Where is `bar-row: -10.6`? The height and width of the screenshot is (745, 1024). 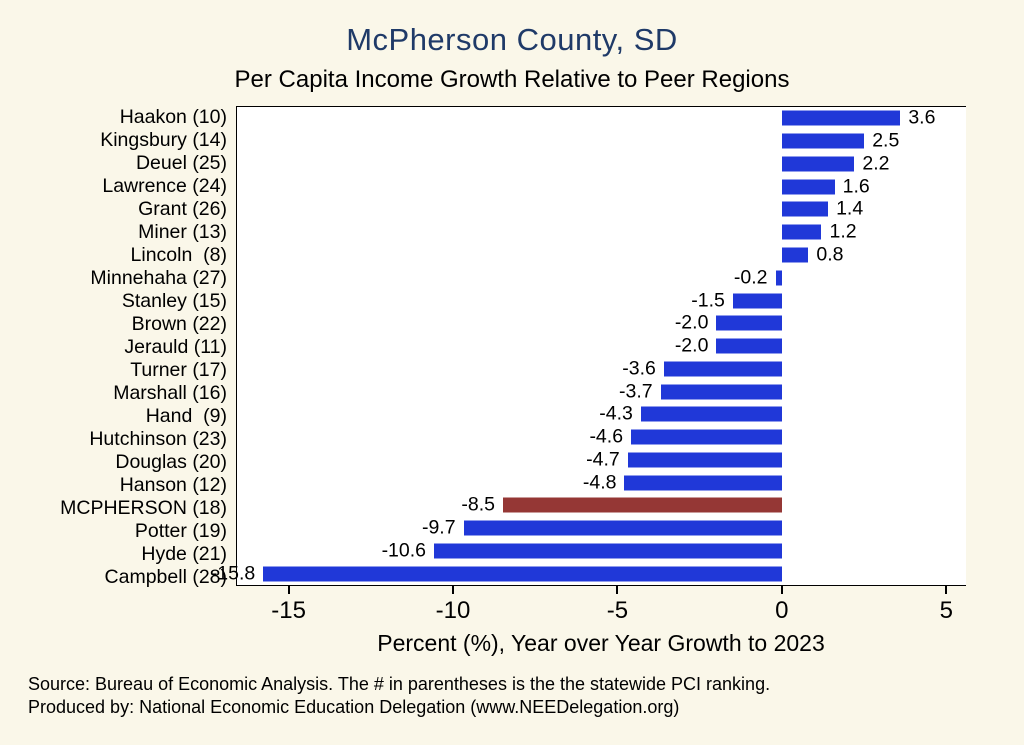 bar-row: -10.6 is located at coordinates (601, 551).